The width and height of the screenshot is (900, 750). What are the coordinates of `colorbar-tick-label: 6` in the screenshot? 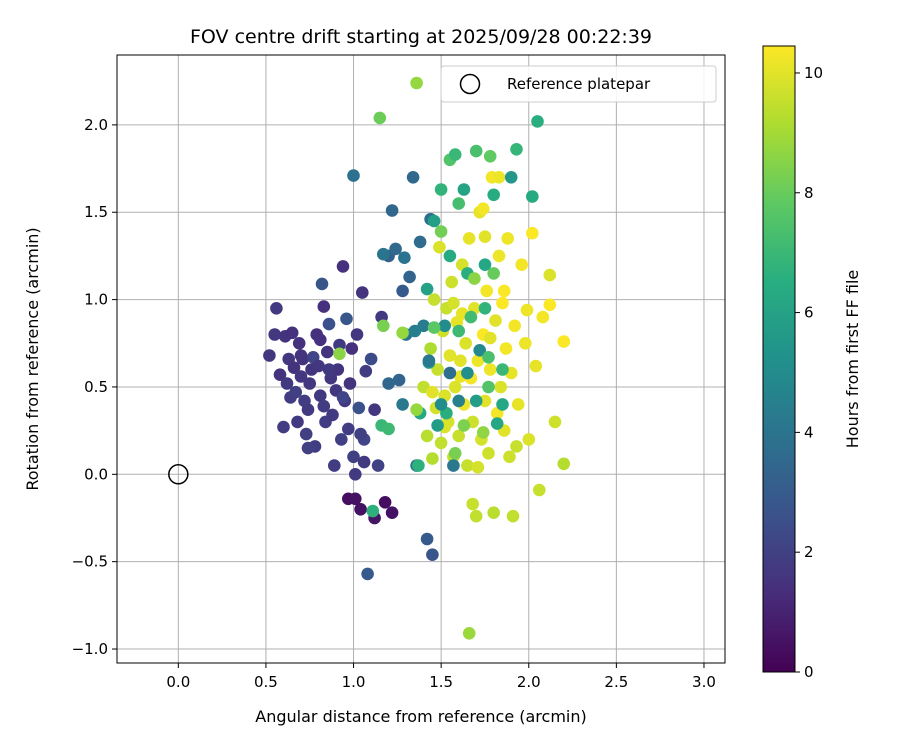 It's located at (809, 313).